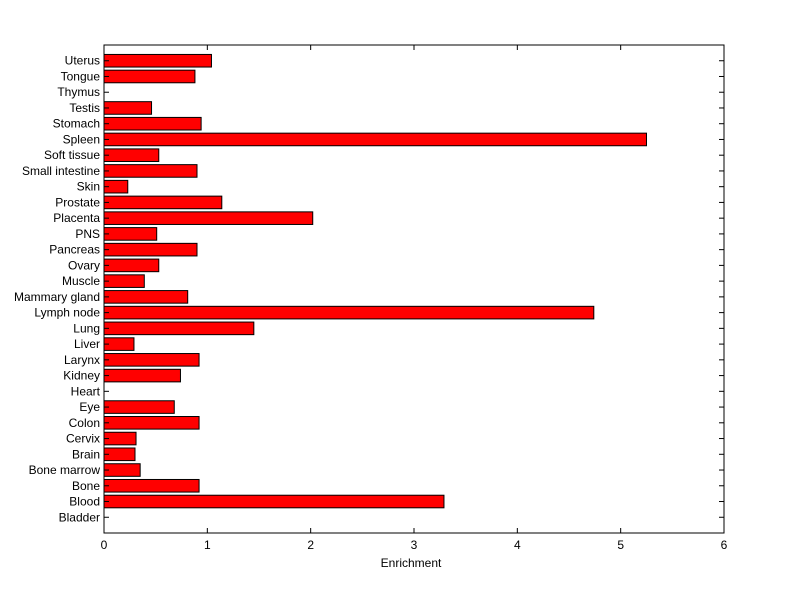  Describe the element at coordinates (84, 502) in the screenshot. I see `y-tick-label-blood: Blood` at that location.